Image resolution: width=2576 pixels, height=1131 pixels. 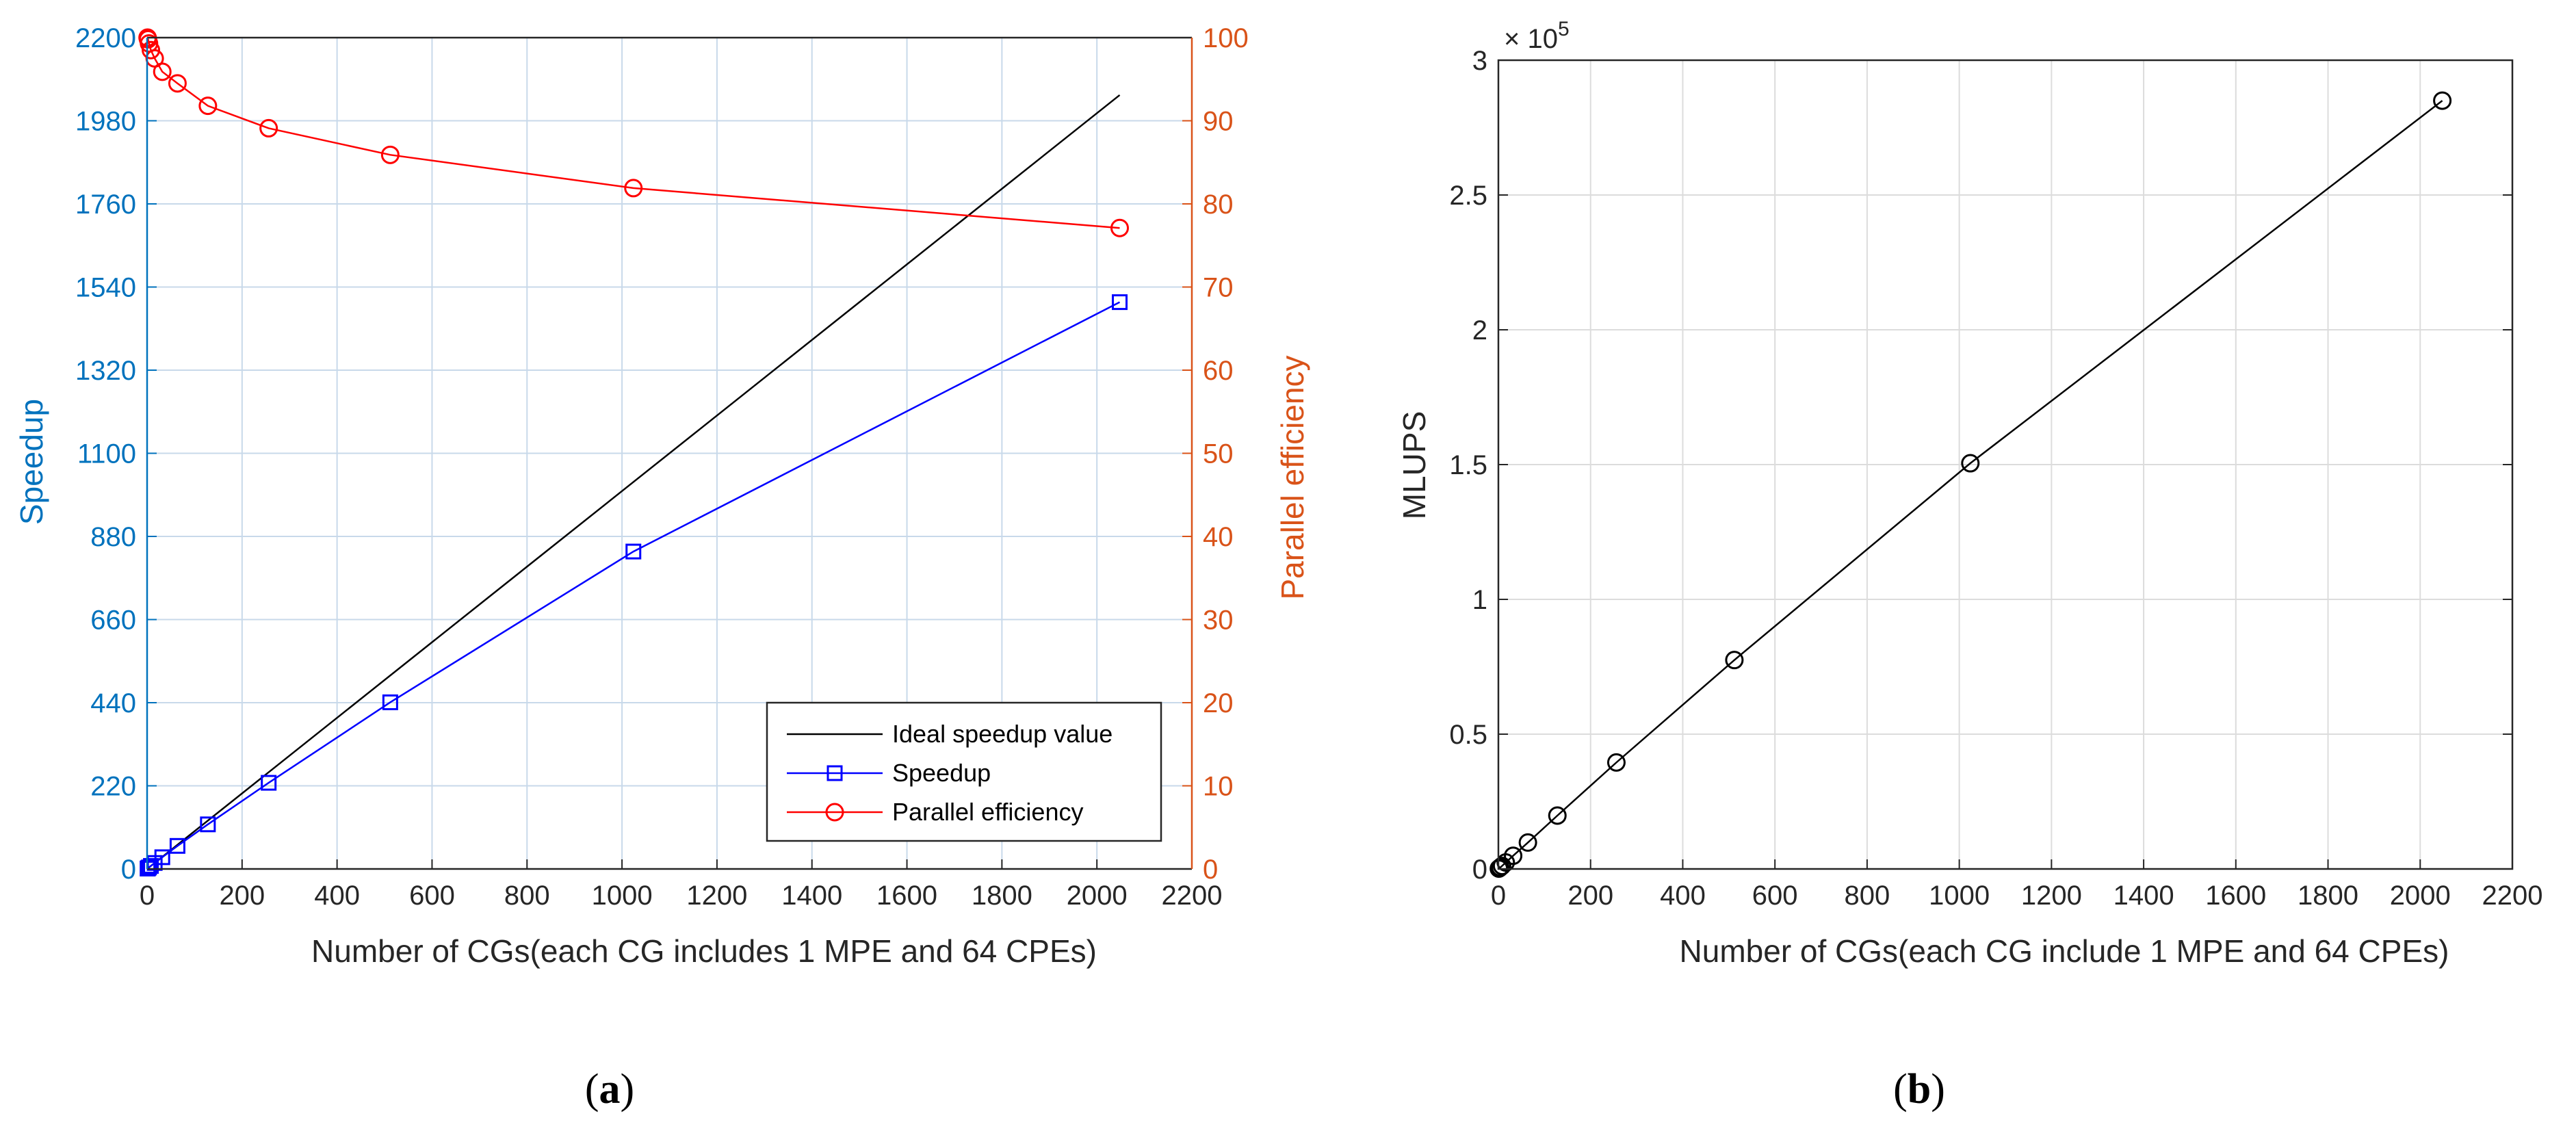 What do you see at coordinates (1210, 870) in the screenshot?
I see `right-axis-tick-label: 0` at bounding box center [1210, 870].